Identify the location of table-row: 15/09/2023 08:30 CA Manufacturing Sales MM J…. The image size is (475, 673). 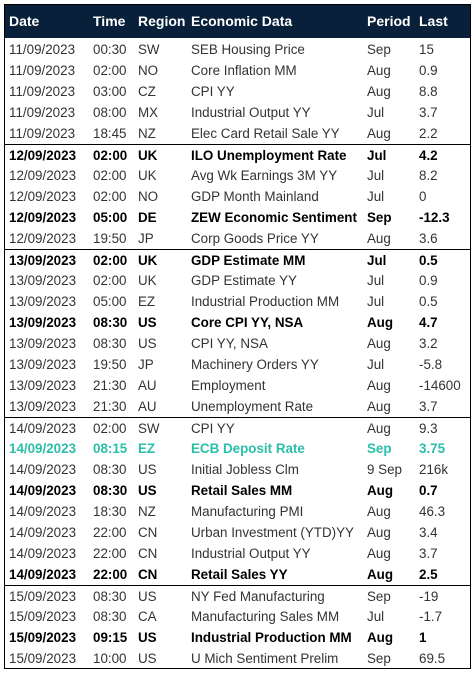
(237, 616).